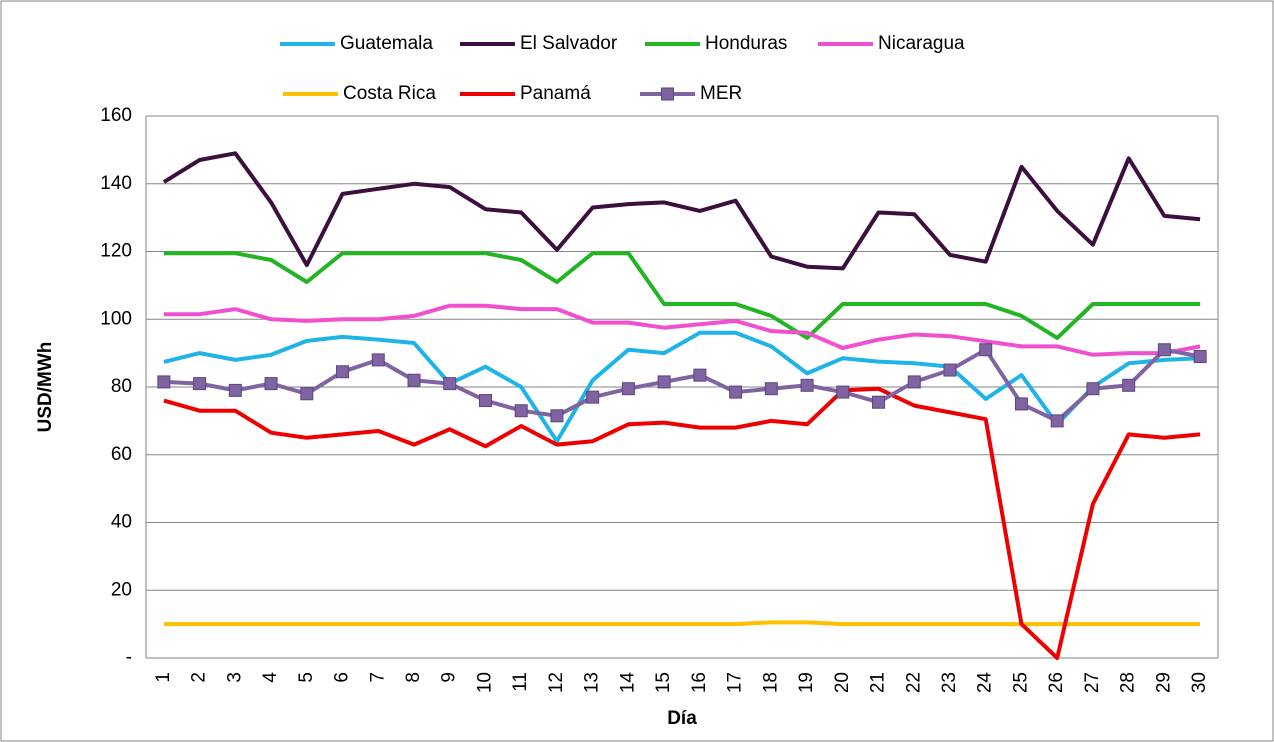 Image resolution: width=1274 pixels, height=742 pixels. Describe the element at coordinates (234, 677) in the screenshot. I see `x-tick-label: 3` at that location.